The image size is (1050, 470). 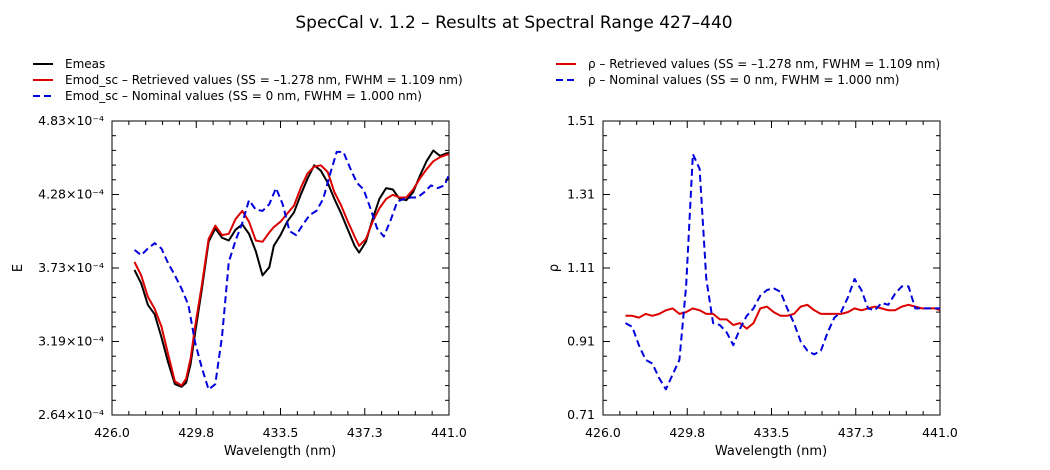 I want to click on y-axis-label: ρ, so click(x=554, y=268).